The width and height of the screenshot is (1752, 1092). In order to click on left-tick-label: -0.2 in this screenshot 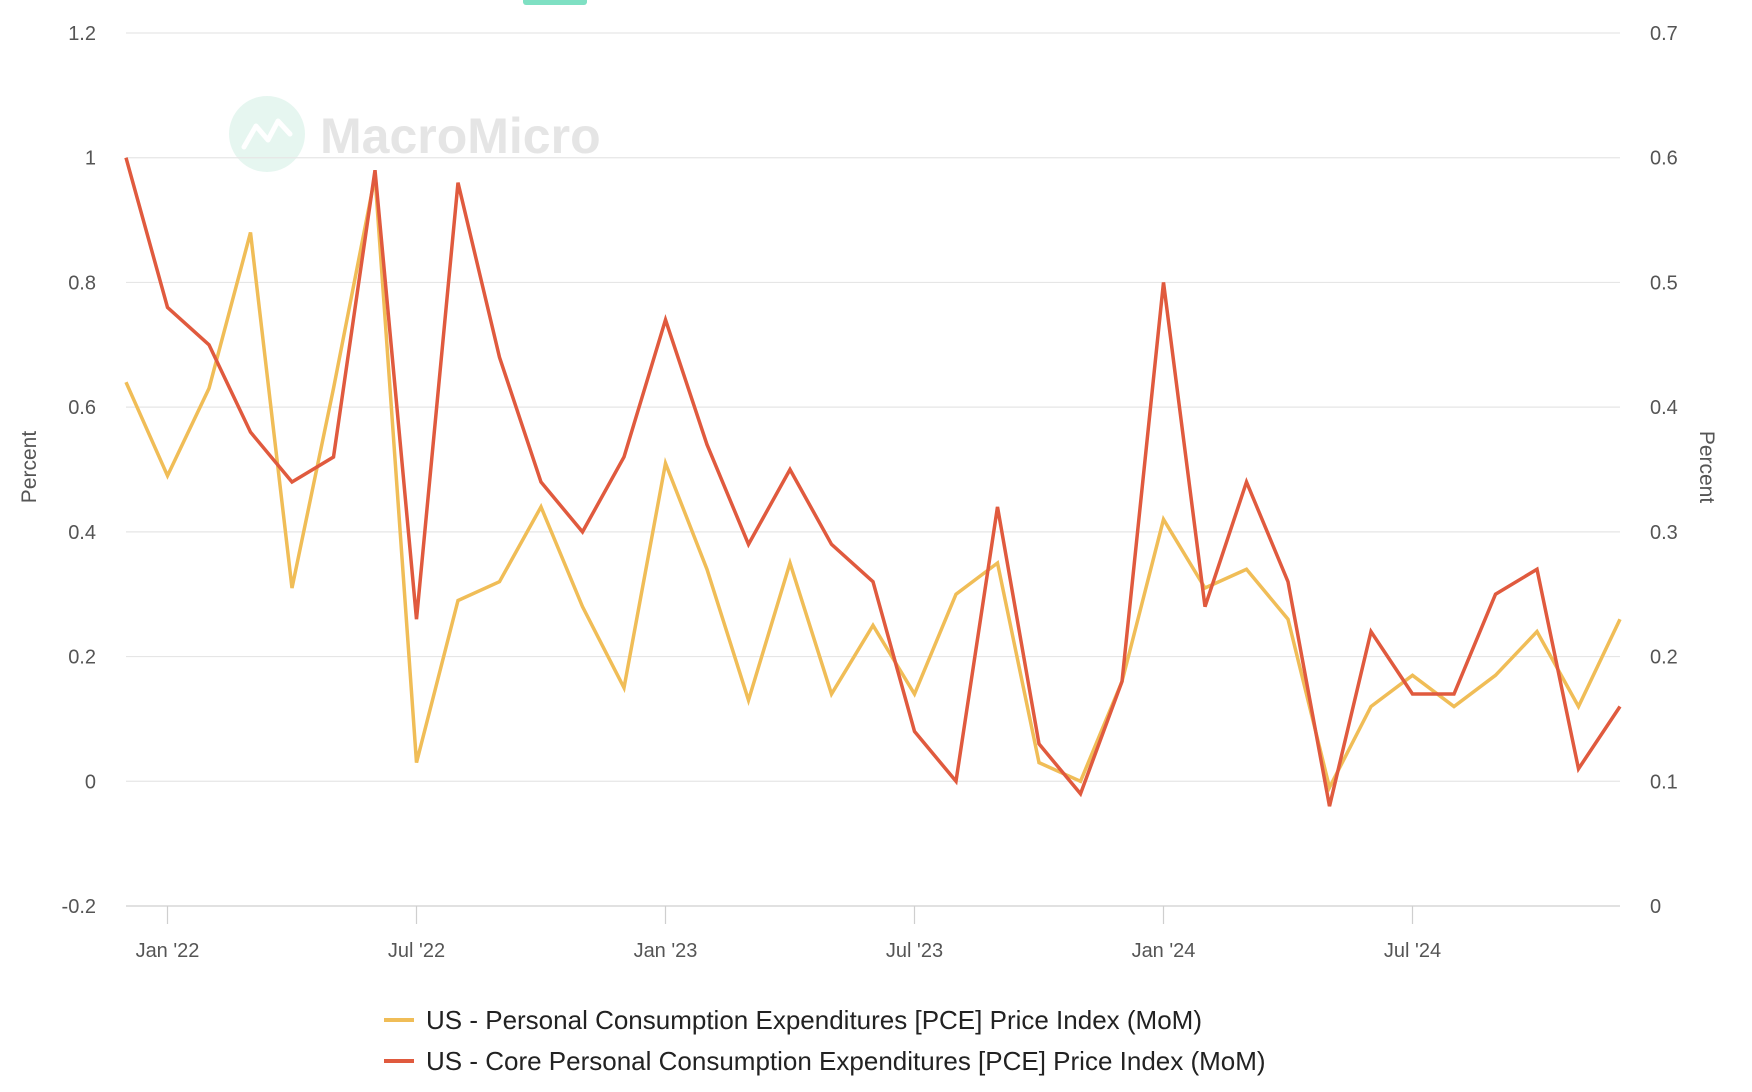, I will do `click(79, 907)`.